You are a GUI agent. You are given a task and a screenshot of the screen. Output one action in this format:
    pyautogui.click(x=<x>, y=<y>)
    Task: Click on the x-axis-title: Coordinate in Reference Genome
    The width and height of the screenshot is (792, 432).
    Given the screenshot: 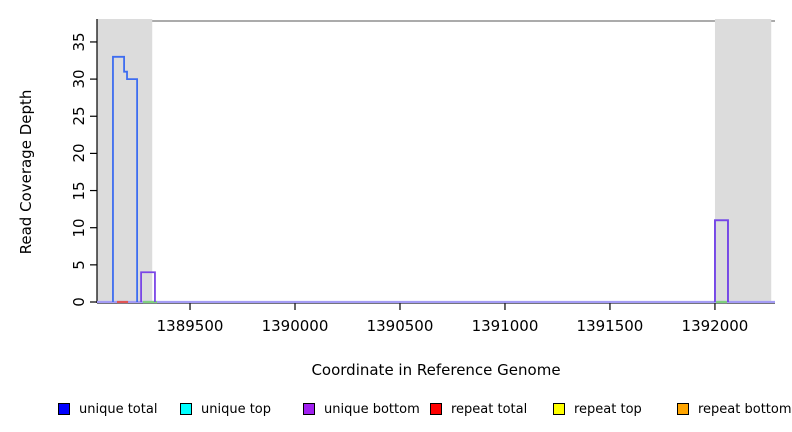 What is the action you would take?
    pyautogui.click(x=436, y=370)
    